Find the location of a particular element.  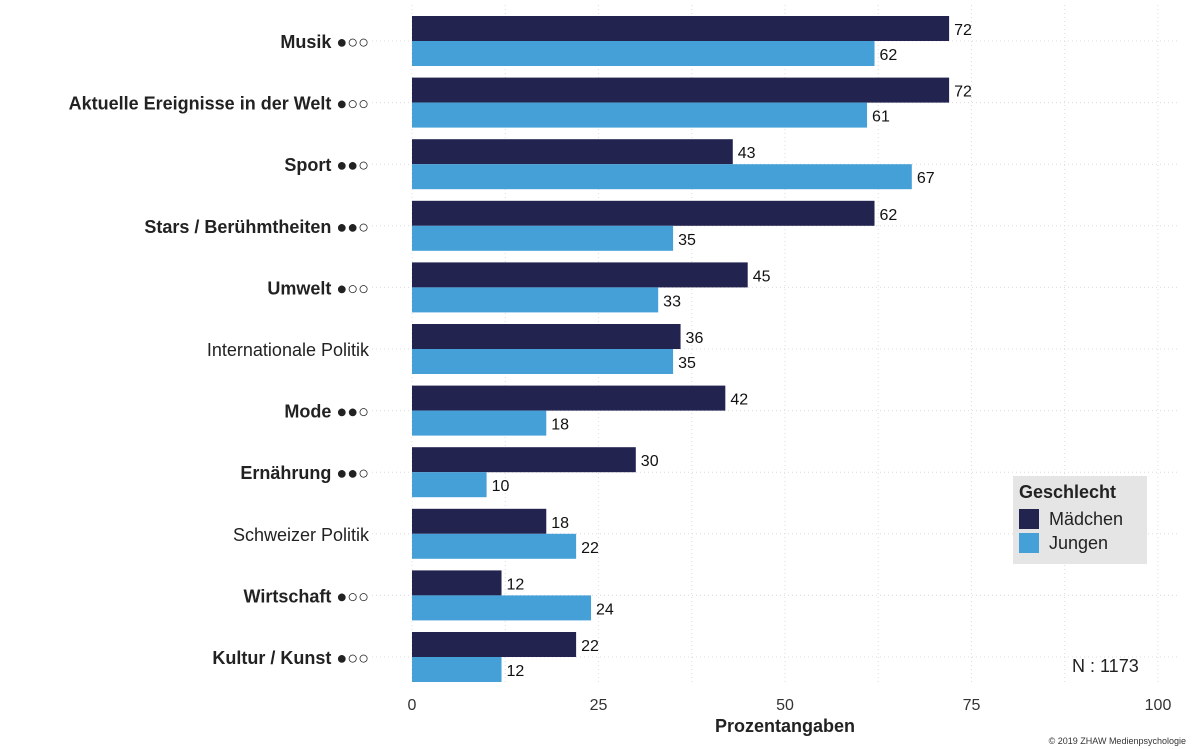

data-label: 45 is located at coordinates (762, 276).